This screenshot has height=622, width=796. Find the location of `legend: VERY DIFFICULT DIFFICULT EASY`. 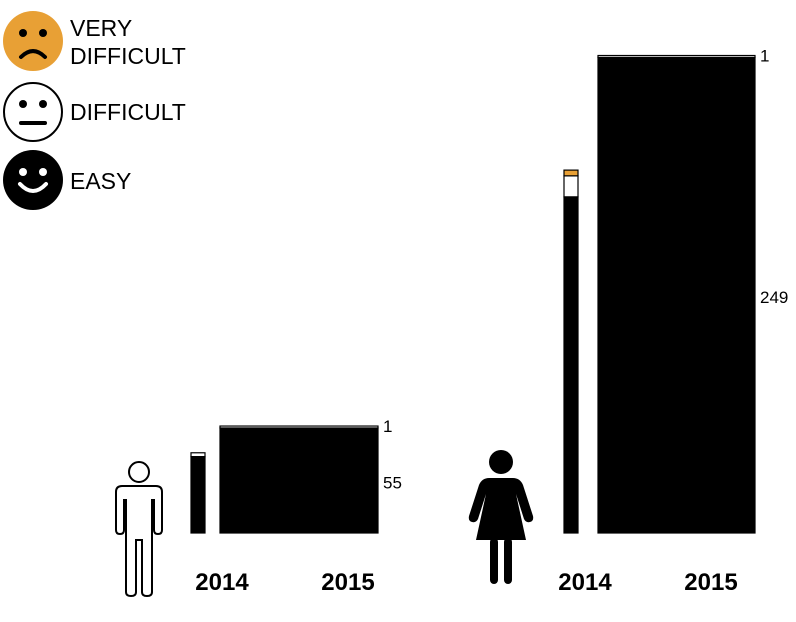

legend: VERY DIFFICULT DIFFICULT EASY is located at coordinates (94, 110).